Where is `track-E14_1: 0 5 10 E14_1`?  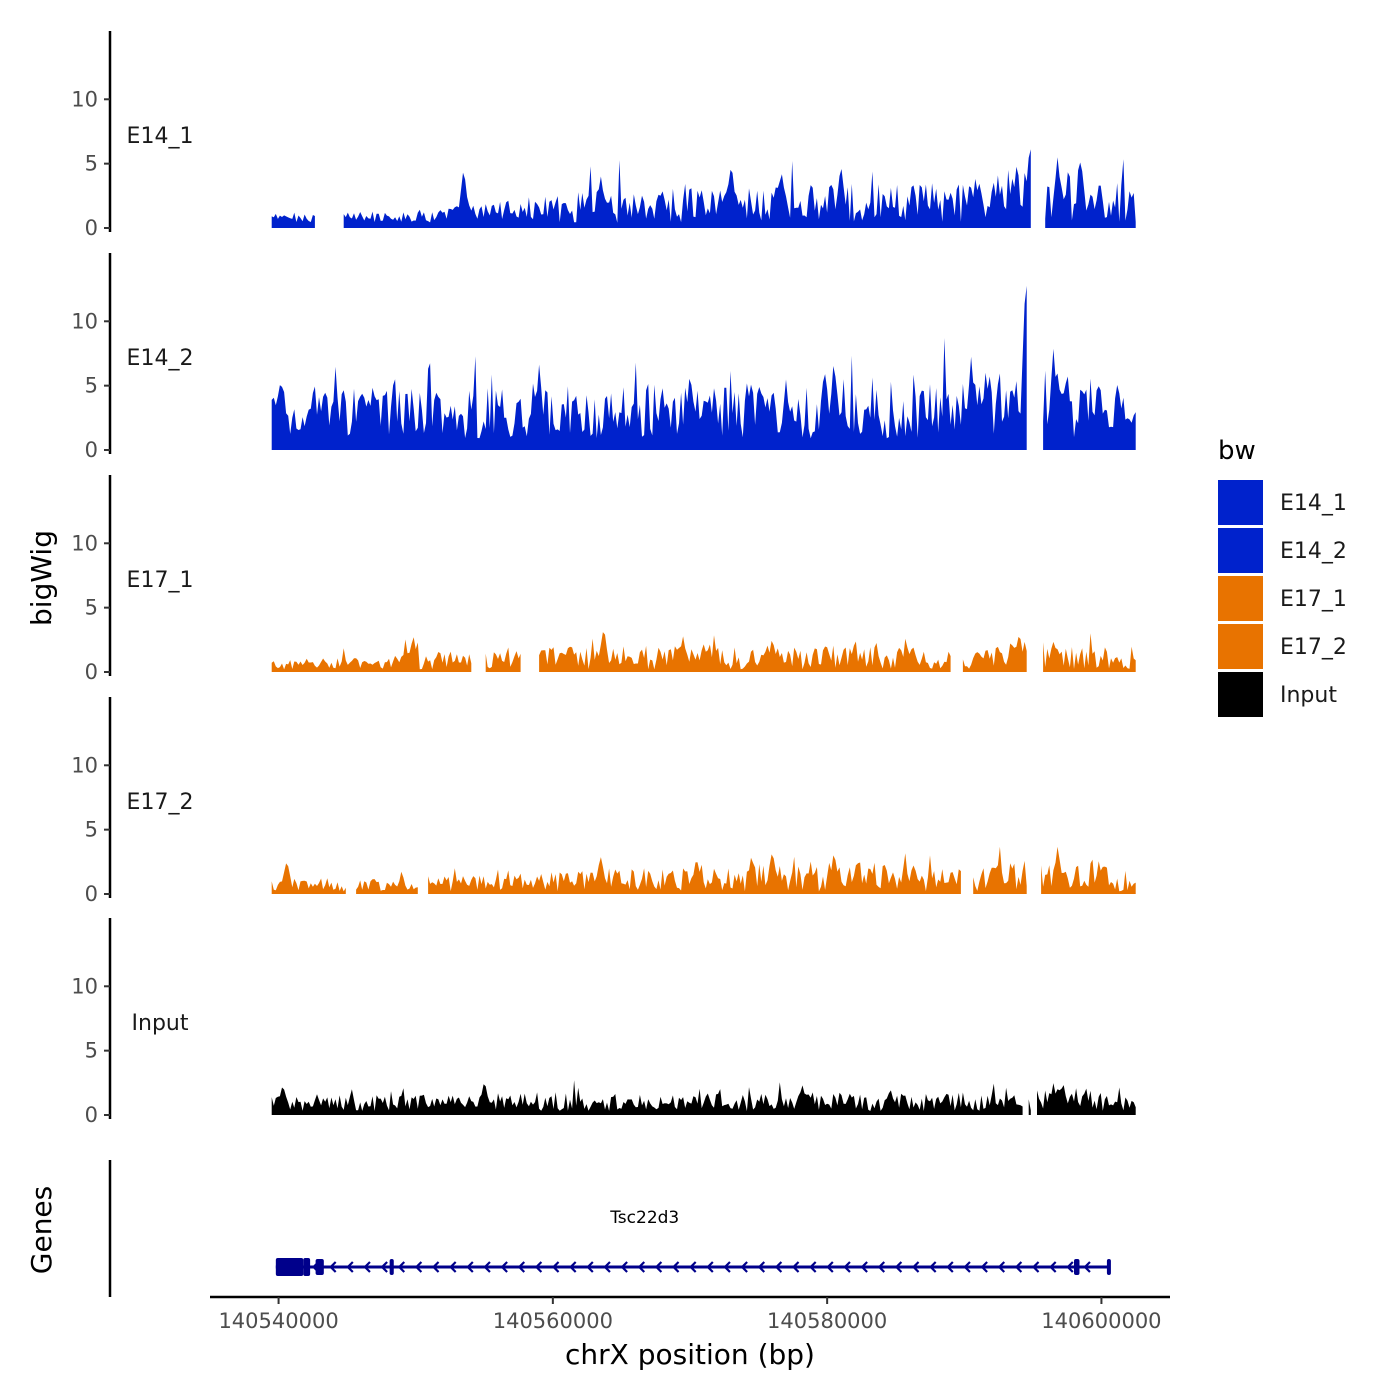 track-E14_1: 0 5 10 E14_1 is located at coordinates (603, 135).